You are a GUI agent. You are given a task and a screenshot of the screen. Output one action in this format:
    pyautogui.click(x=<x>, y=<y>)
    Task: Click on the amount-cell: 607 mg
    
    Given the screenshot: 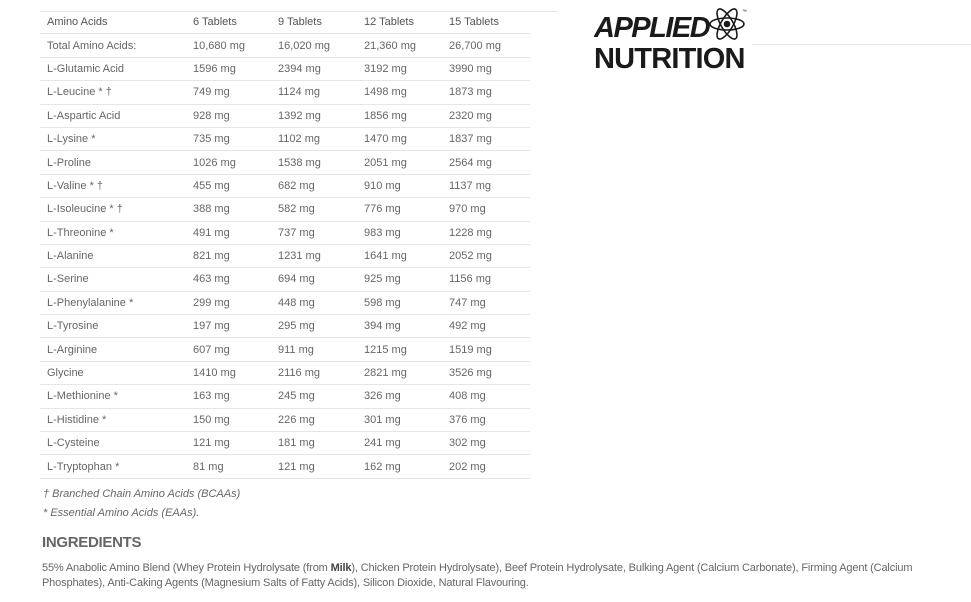 What is the action you would take?
    pyautogui.click(x=228, y=349)
    